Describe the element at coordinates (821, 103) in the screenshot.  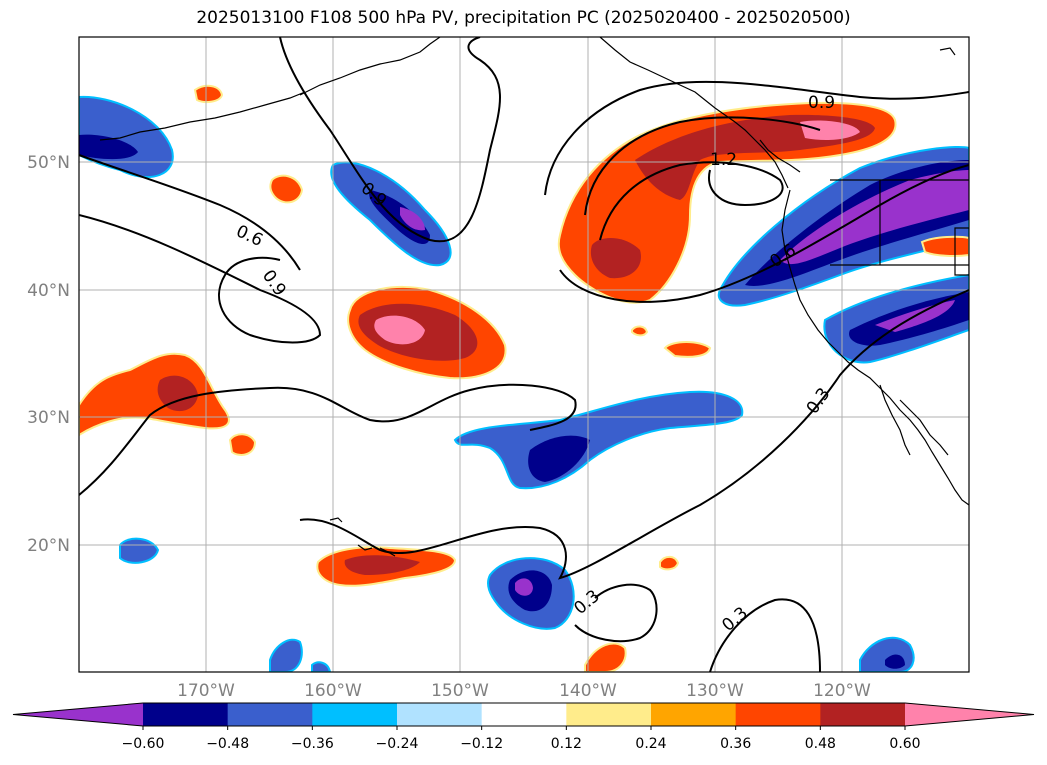
I see `contour-label: 0.9` at that location.